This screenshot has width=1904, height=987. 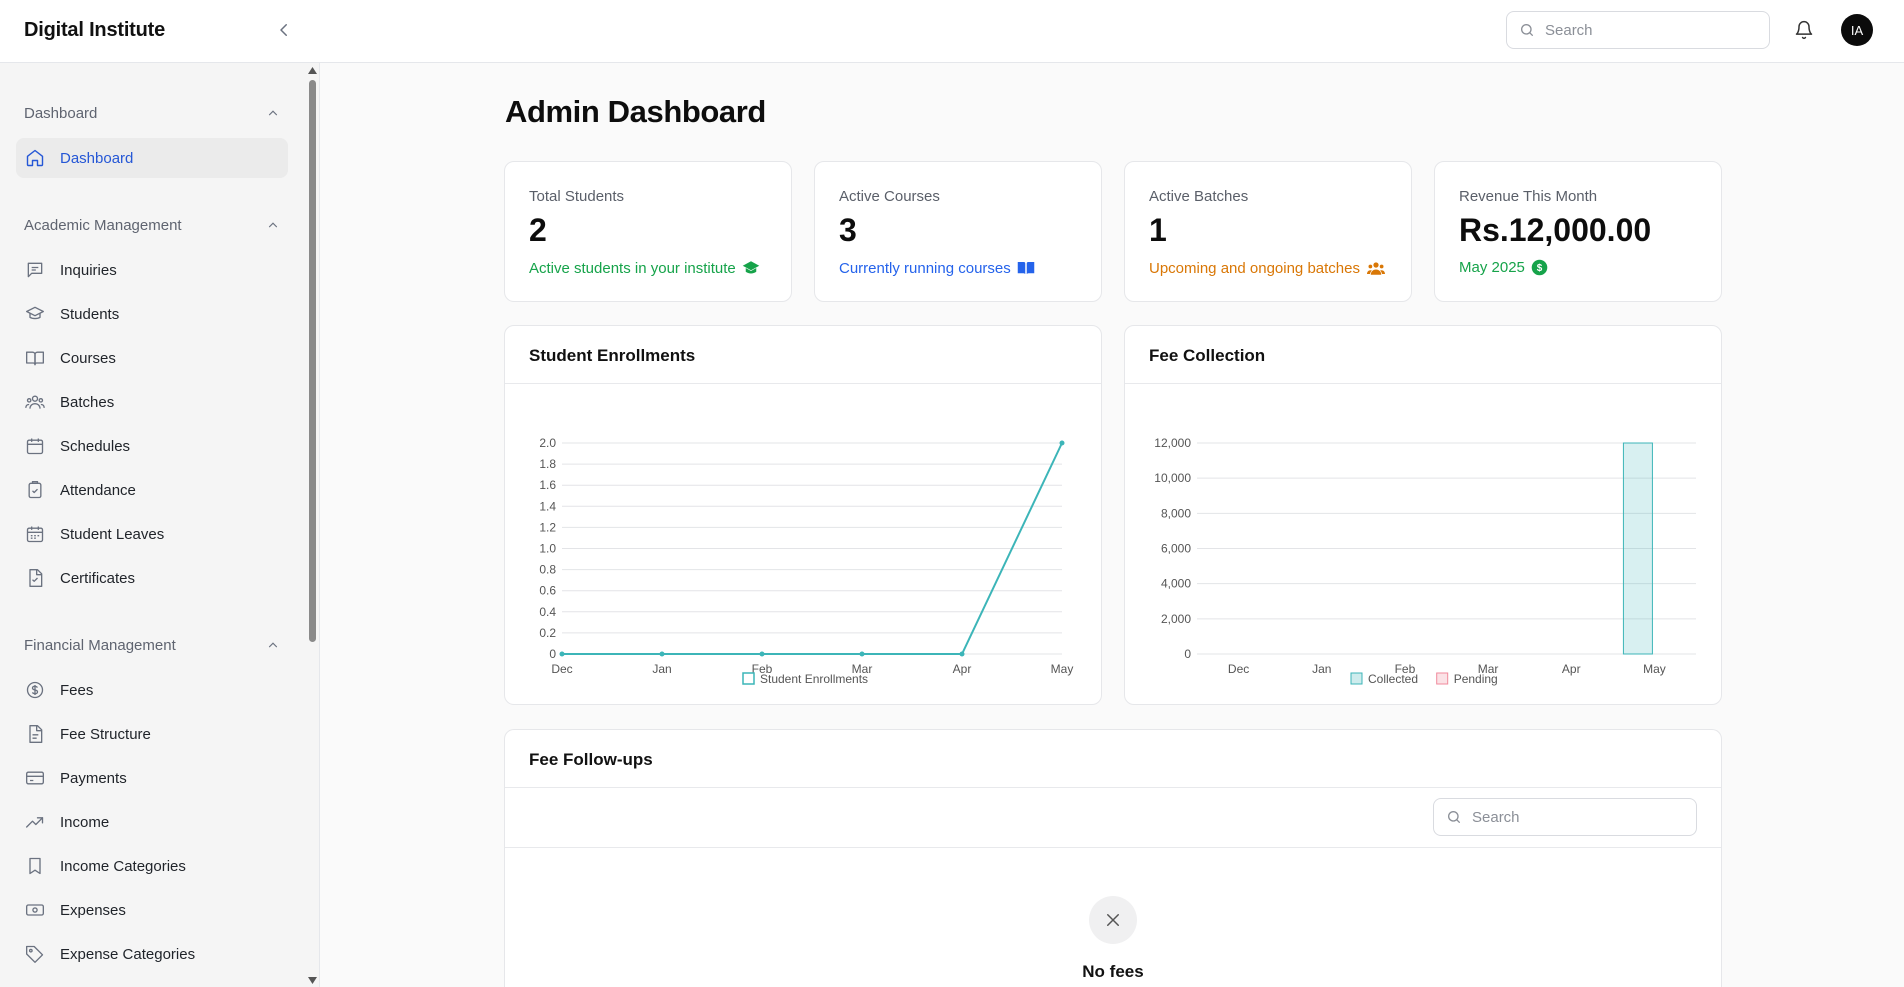 I want to click on sidebar-item-fee-structure: Fee Structure, so click(x=152, y=734).